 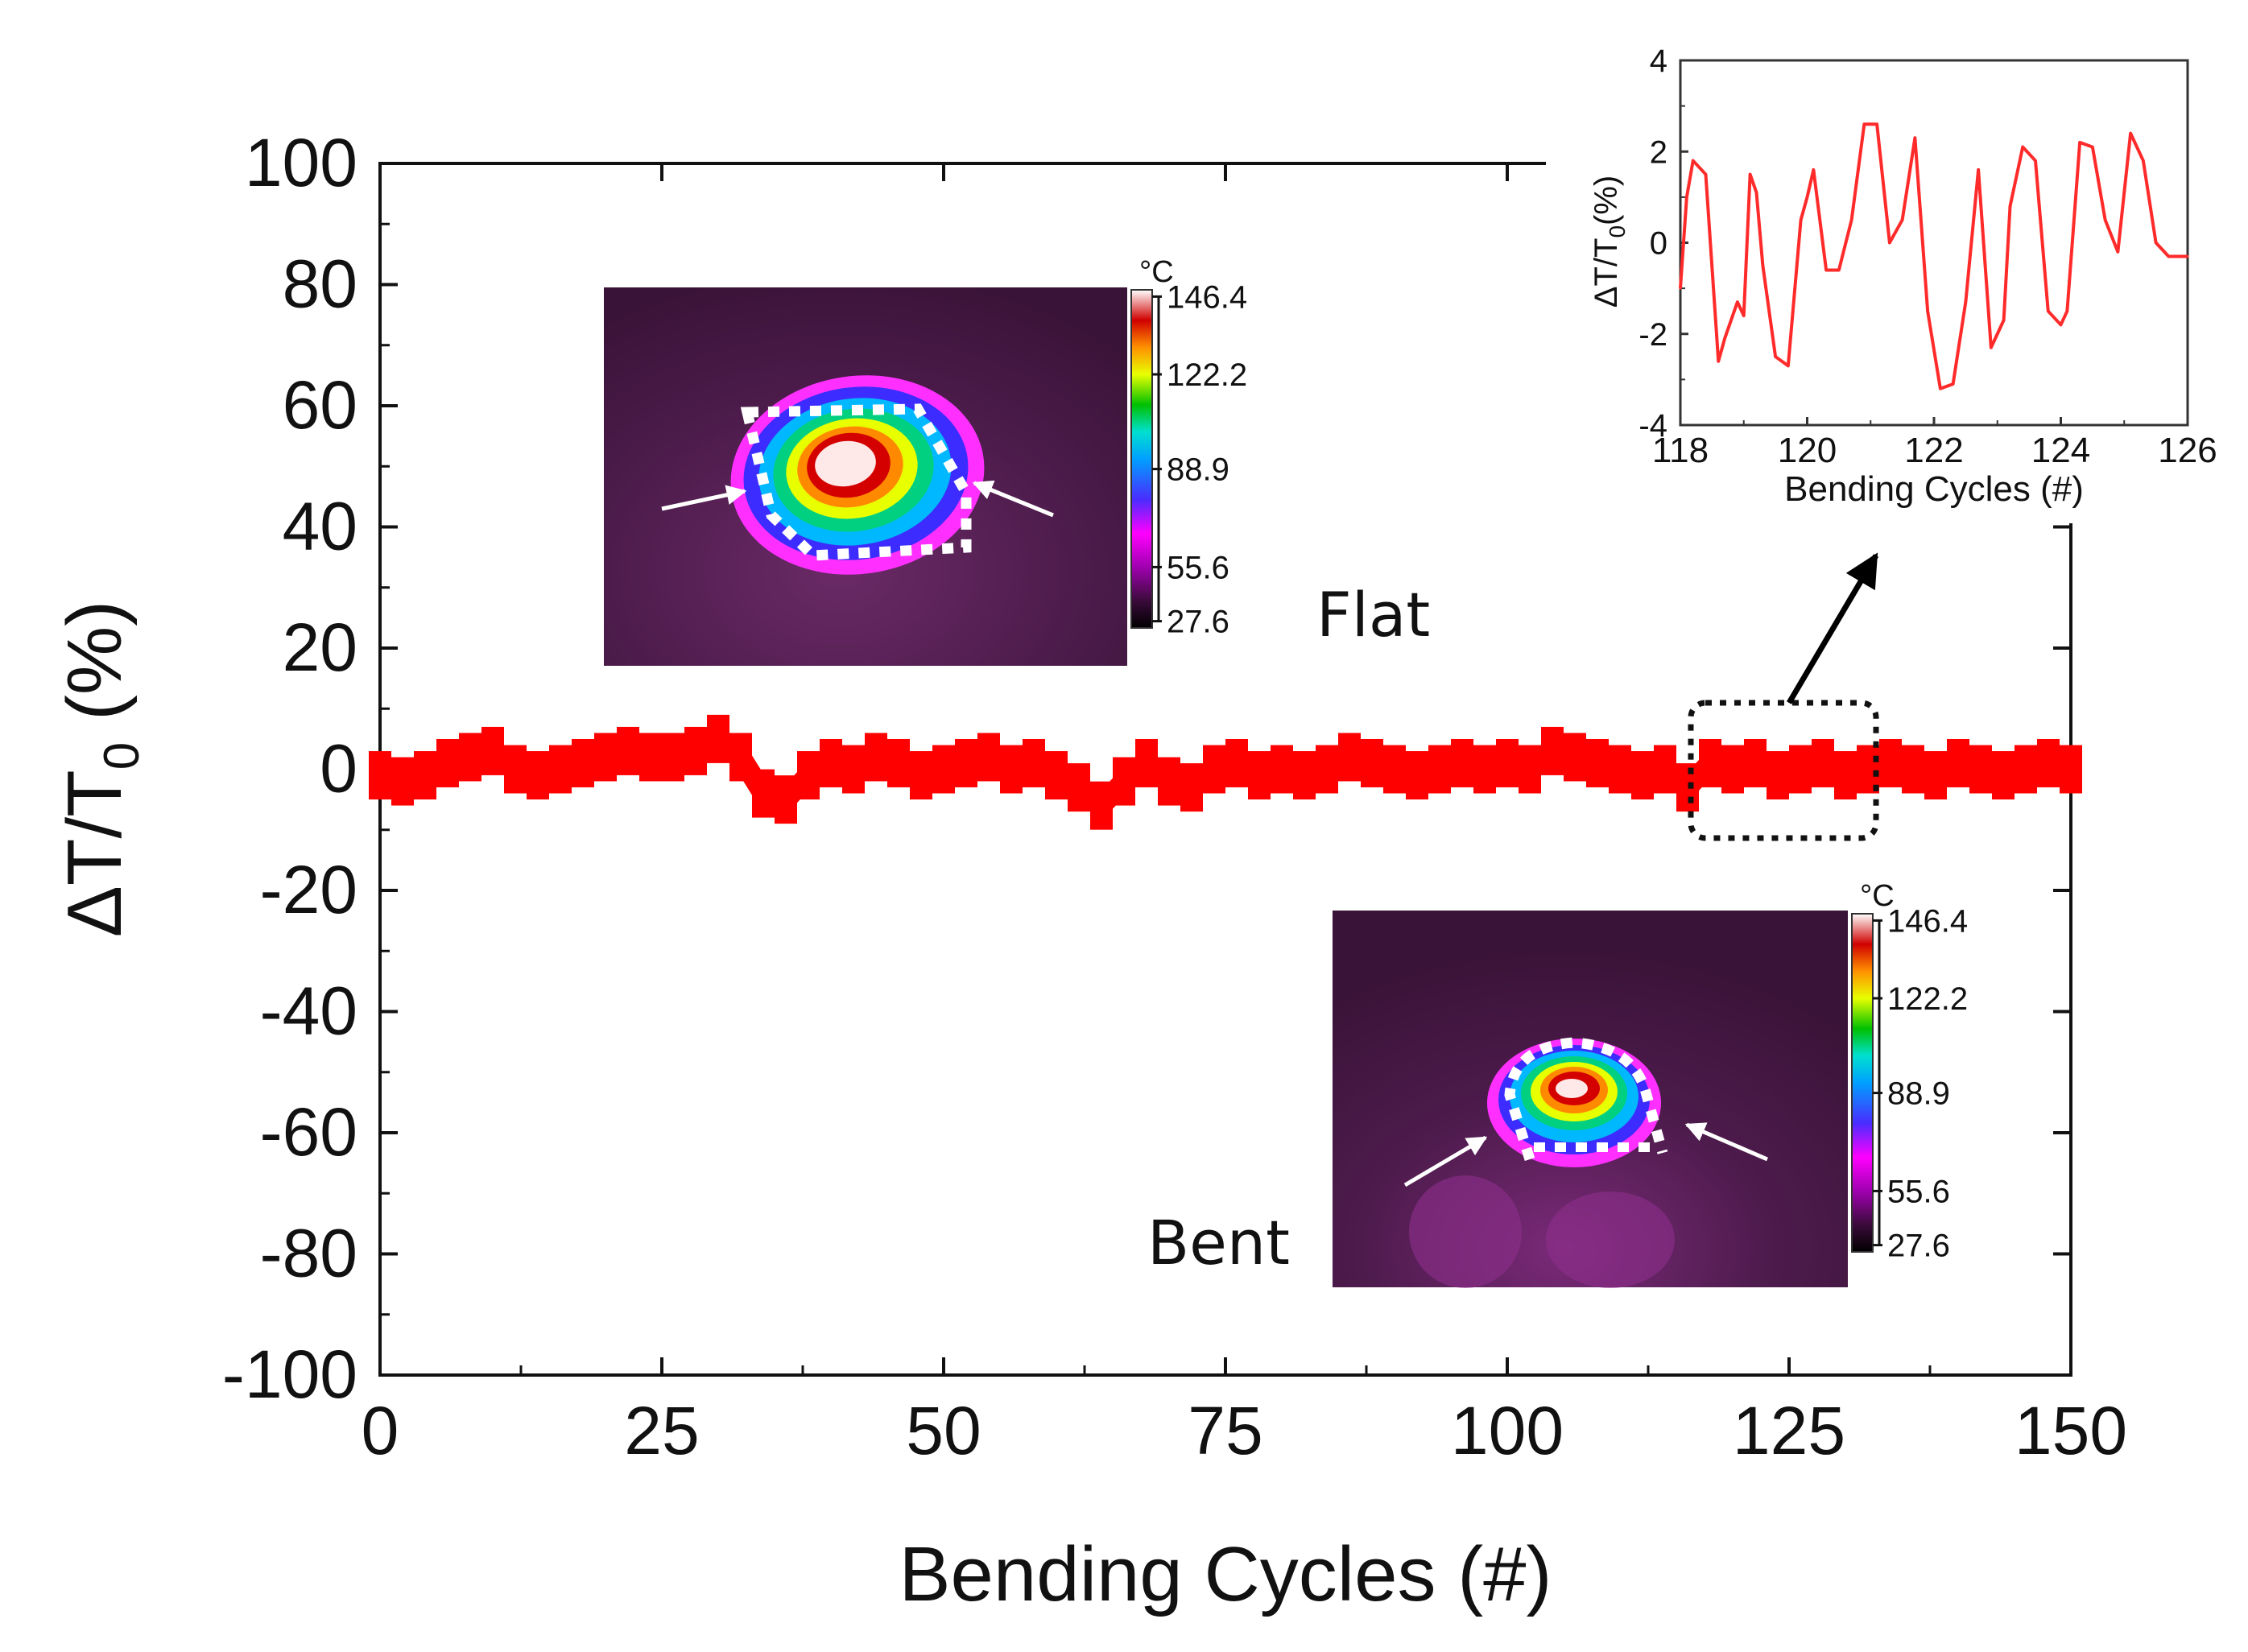 I want to click on inset-y-ticks: 4 2 0 -2 -4, so click(x=1663, y=243).